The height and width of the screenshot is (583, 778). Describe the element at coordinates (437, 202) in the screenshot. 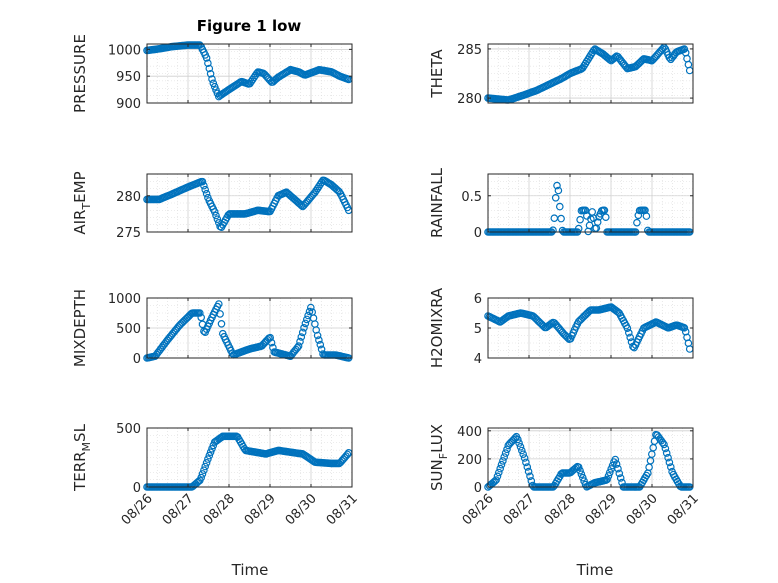

I see `y-axis-label: RAINFALL` at that location.